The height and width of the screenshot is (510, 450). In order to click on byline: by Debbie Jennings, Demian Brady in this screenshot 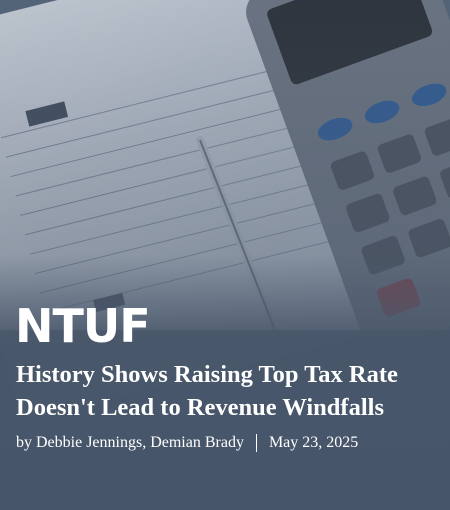, I will do `click(130, 442)`.